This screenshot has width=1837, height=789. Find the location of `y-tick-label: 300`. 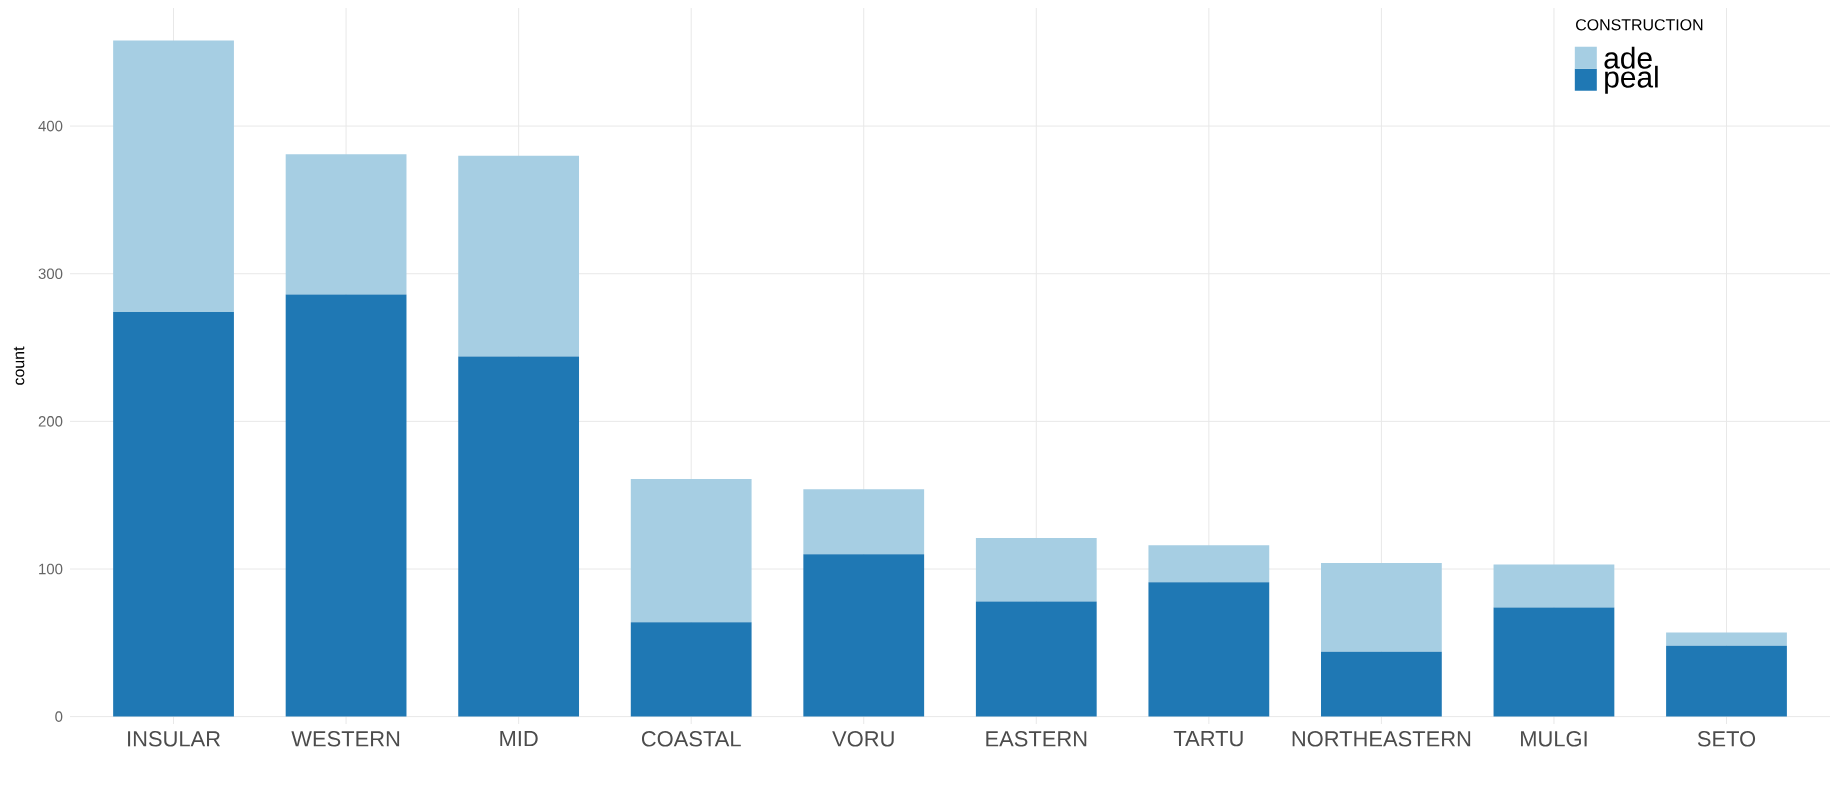

y-tick-label: 300 is located at coordinates (50, 274).